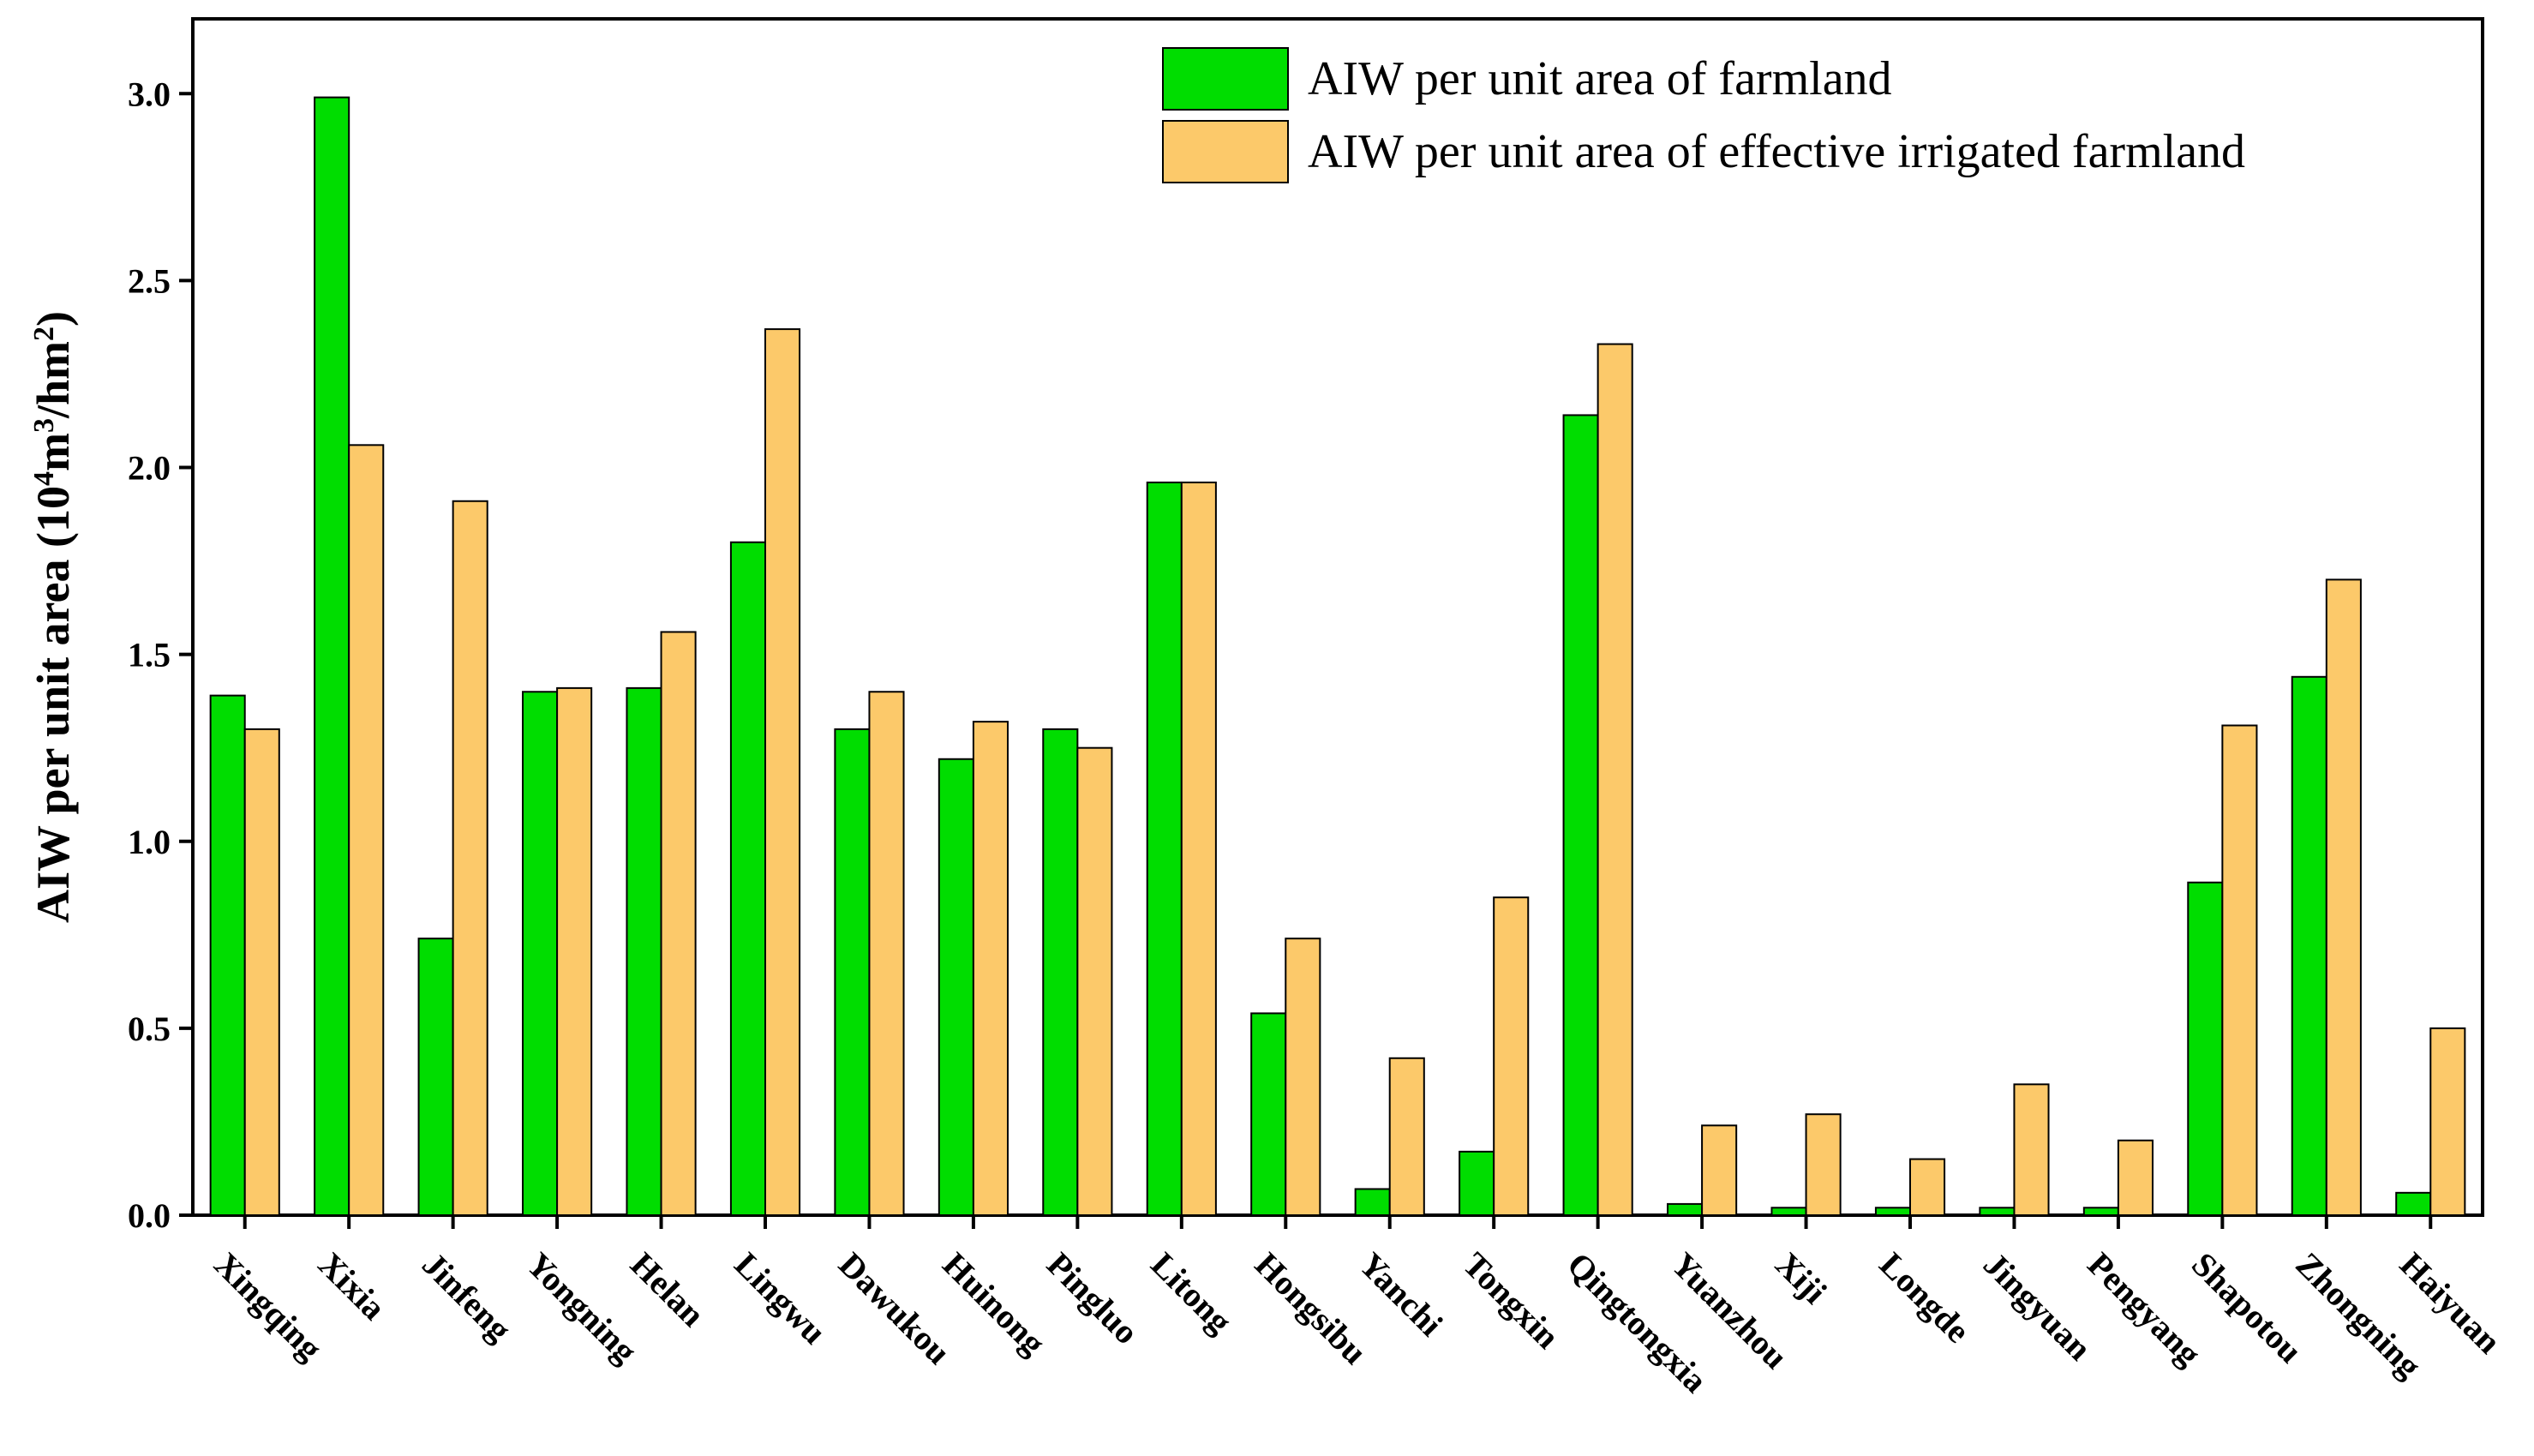 Image resolution: width=2534 pixels, height=1456 pixels. Describe the element at coordinates (2413, 1203) in the screenshot. I see `bar-farmland-haiyuan` at that location.